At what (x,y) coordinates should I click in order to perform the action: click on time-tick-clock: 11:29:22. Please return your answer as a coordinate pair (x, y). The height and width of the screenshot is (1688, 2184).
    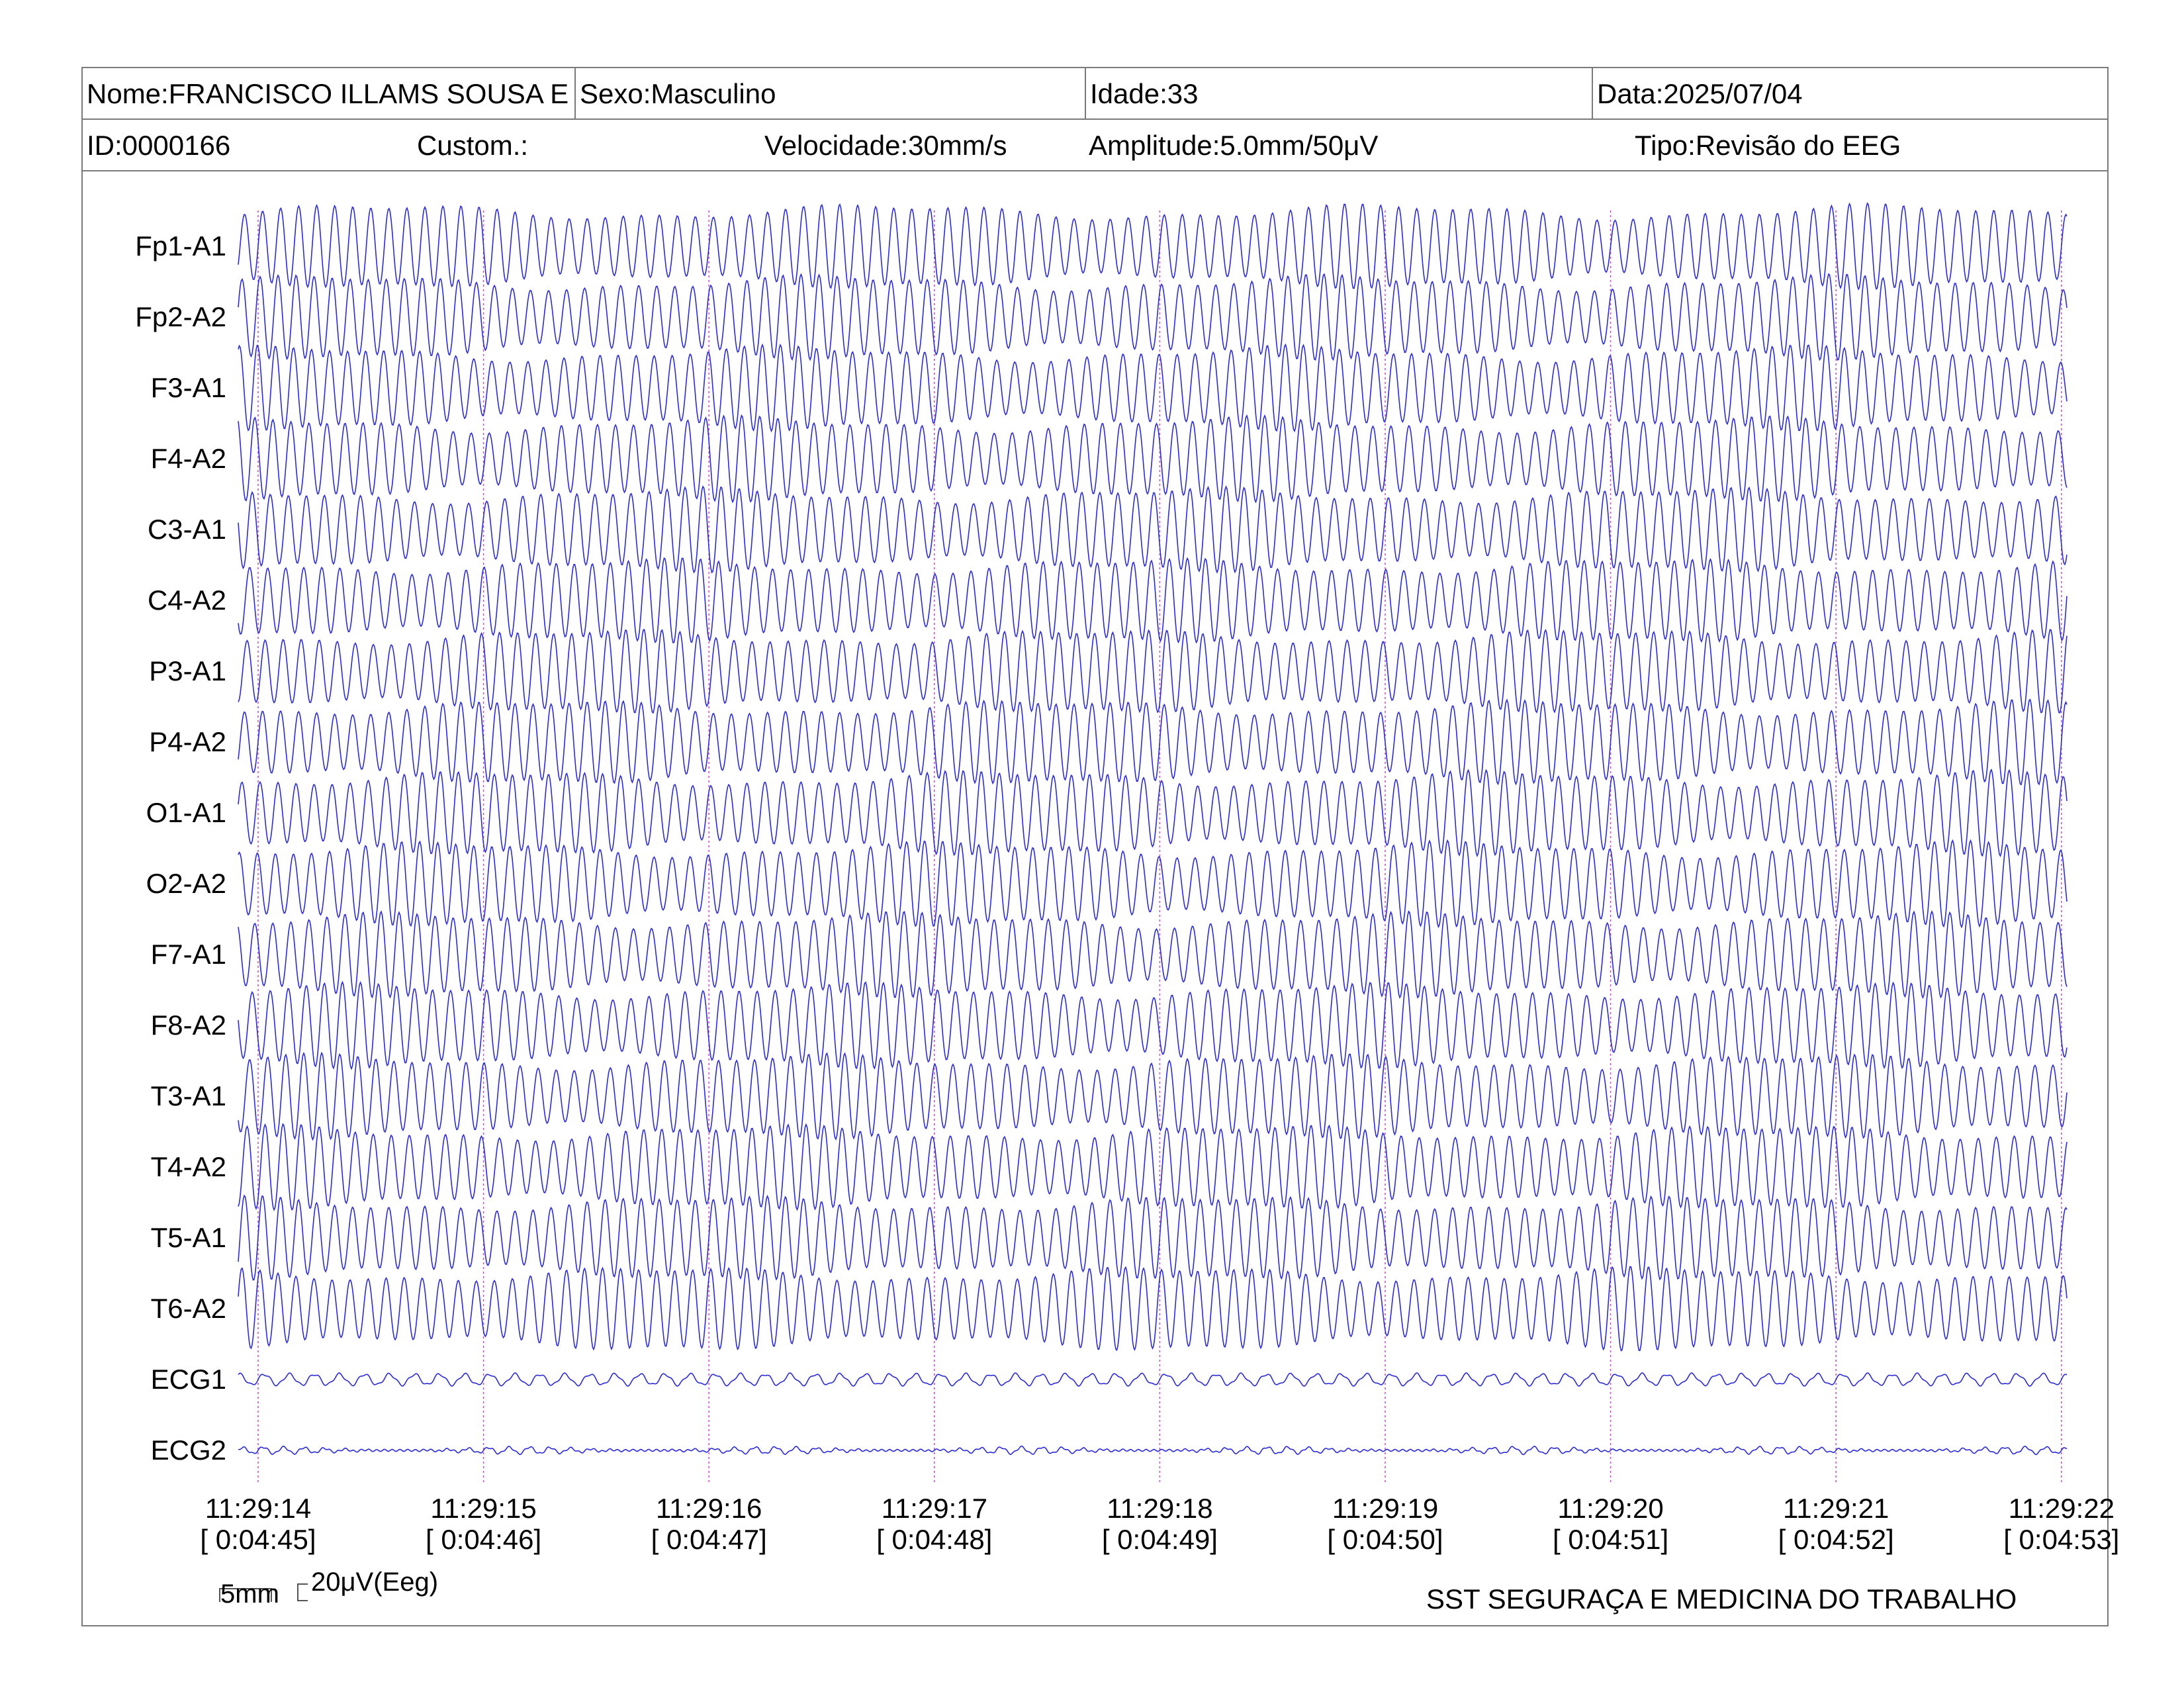
    Looking at the image, I should click on (2062, 1508).